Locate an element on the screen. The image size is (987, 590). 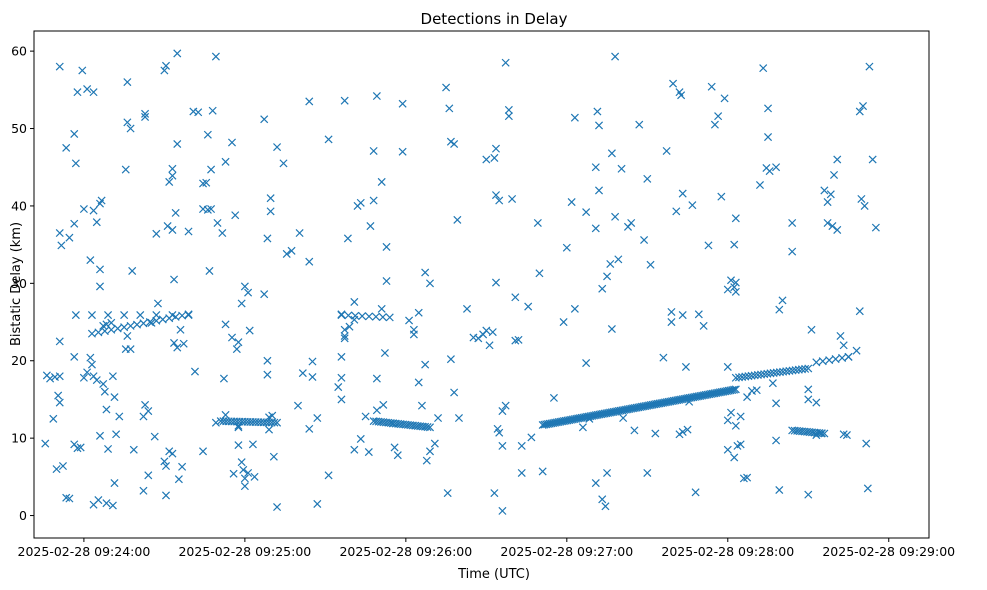
y-axis-ticks: 0 10 20 30 40 50 60 is located at coordinates (22, 283).